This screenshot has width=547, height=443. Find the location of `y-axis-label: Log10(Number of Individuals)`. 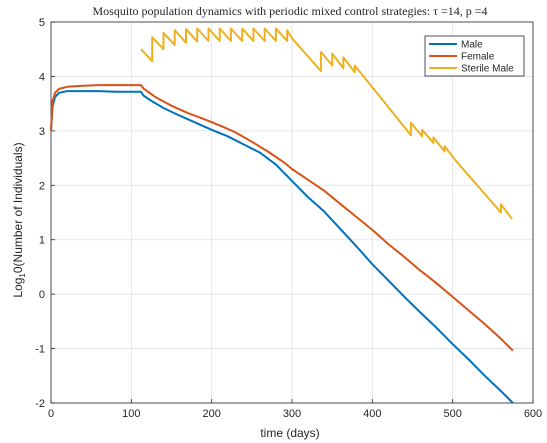

y-axis-label: Log10(Number of Individuals) is located at coordinates (19, 219).